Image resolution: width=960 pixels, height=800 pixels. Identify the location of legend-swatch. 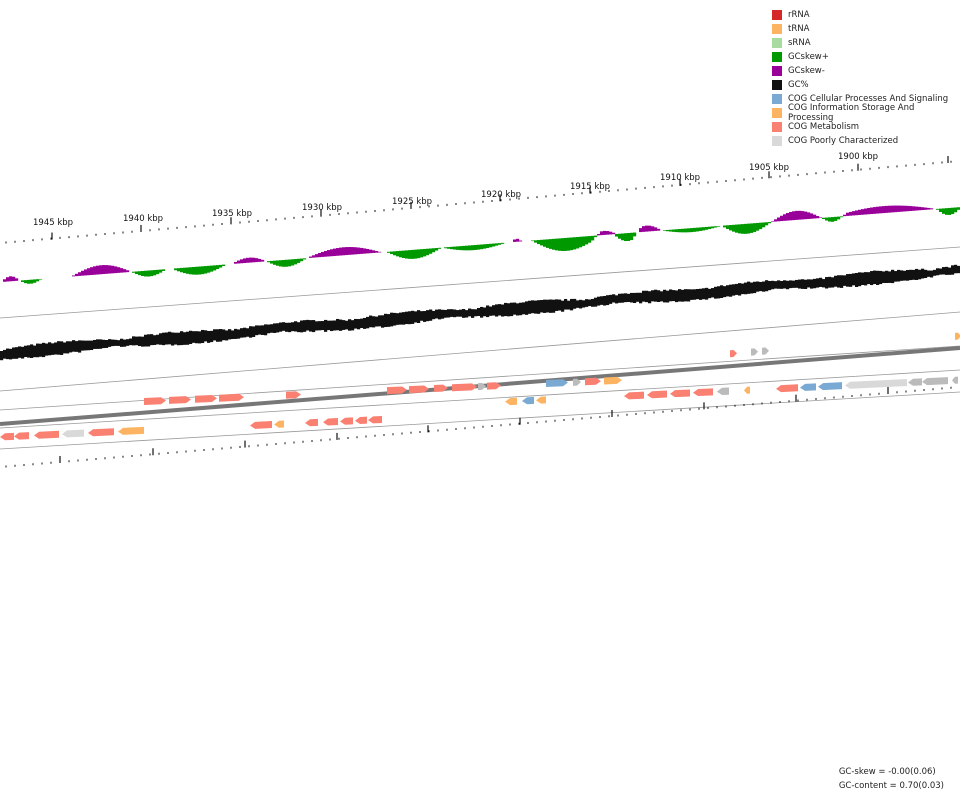
(777, 29).